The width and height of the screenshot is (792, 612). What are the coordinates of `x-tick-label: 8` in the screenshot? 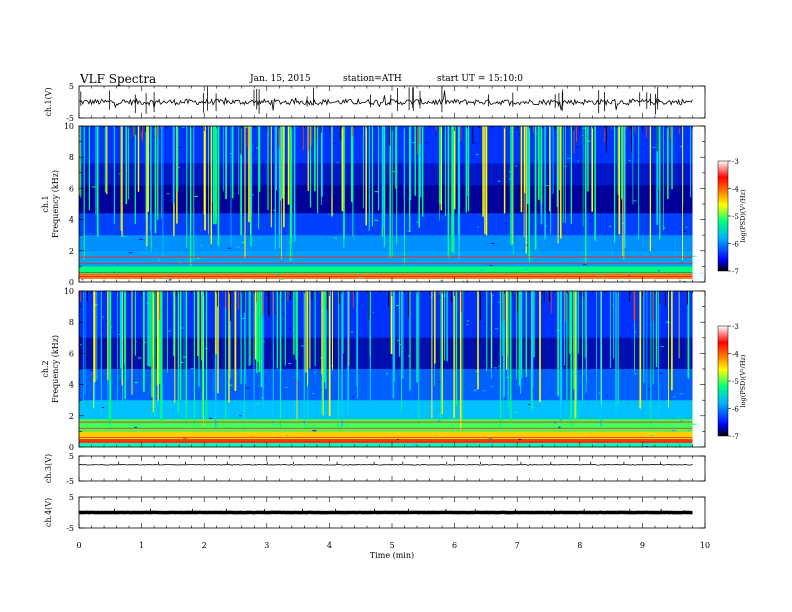 It's located at (579, 545).